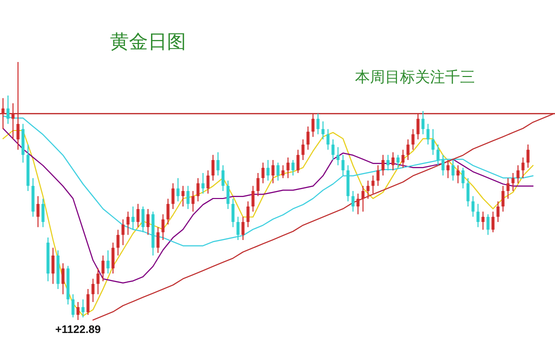  What do you see at coordinates (78, 330) in the screenshot?
I see `text: +1122.89` at bounding box center [78, 330].